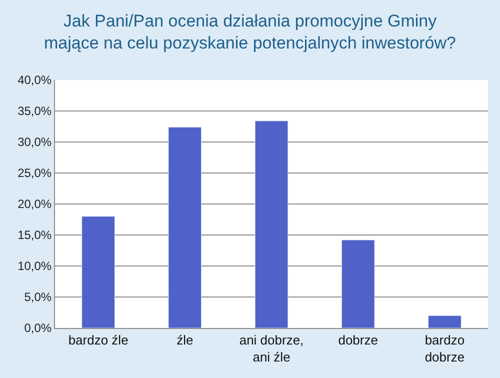 This screenshot has height=378, width=500. Describe the element at coordinates (35, 173) in the screenshot. I see `y-tick-label: 25,0%` at that location.